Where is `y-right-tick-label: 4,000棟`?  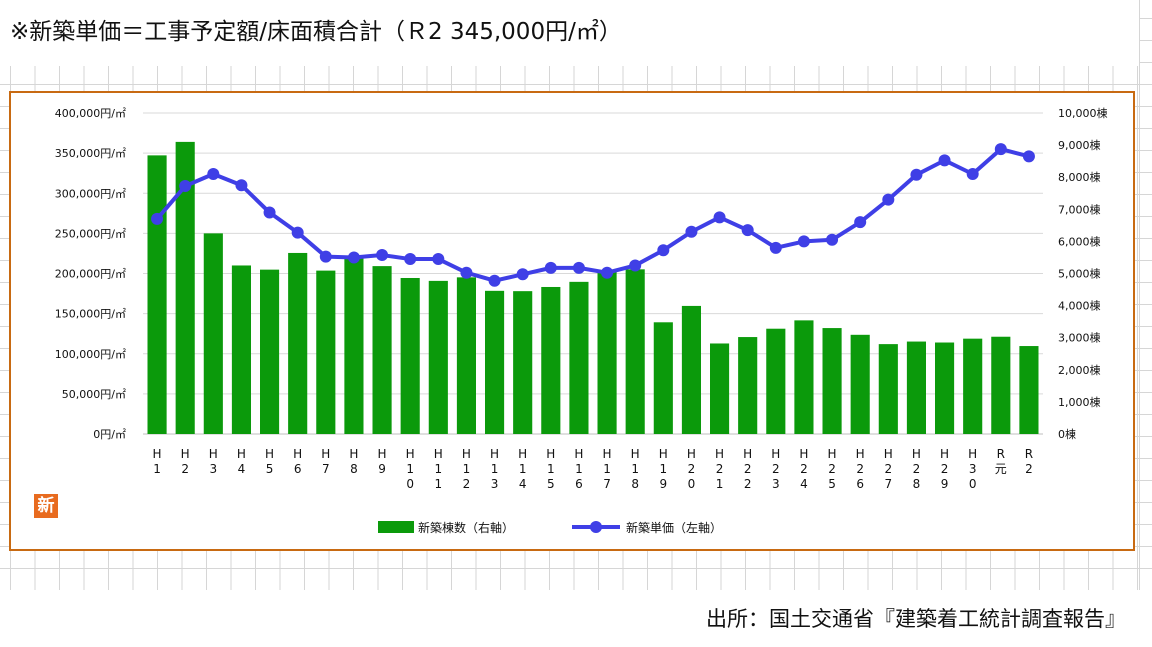
y-right-tick-label: 4,000棟 is located at coordinates (1079, 306).